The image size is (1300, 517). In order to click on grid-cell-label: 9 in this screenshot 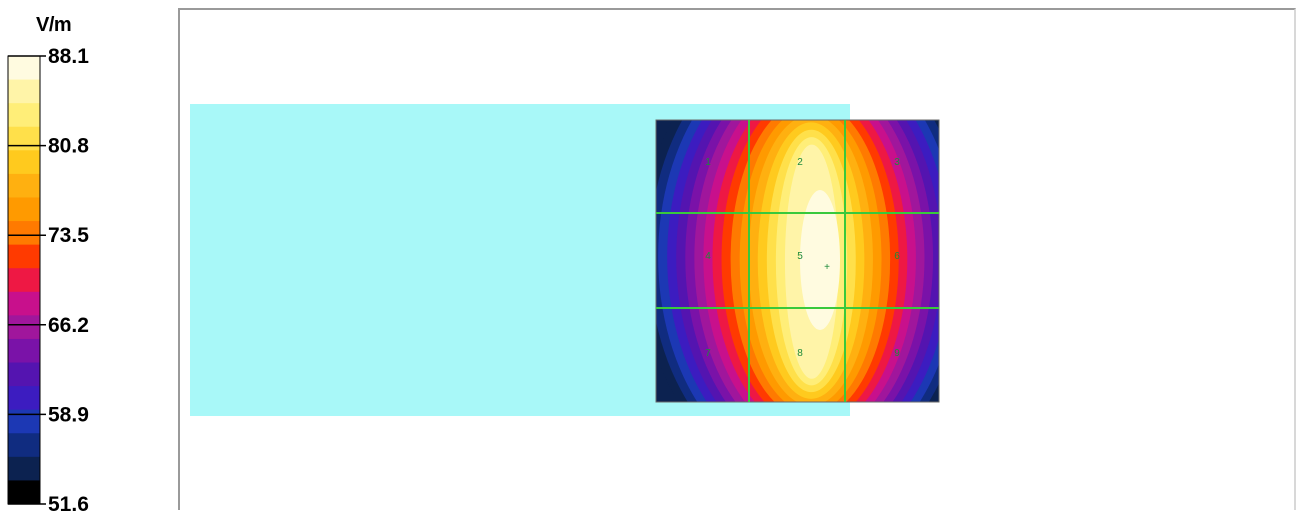, I will do `click(897, 353)`.